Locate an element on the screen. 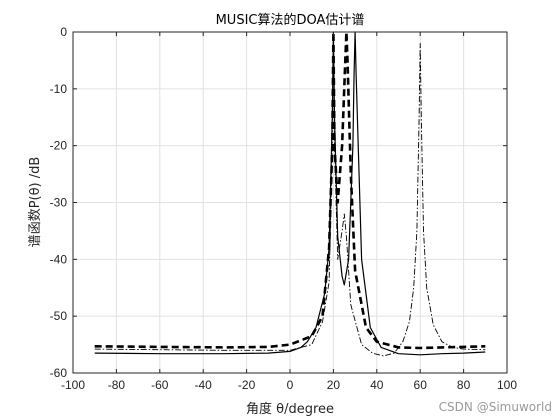 This screenshot has height=420, width=560. watermark: CSDN @Simuworld is located at coordinates (495, 407).